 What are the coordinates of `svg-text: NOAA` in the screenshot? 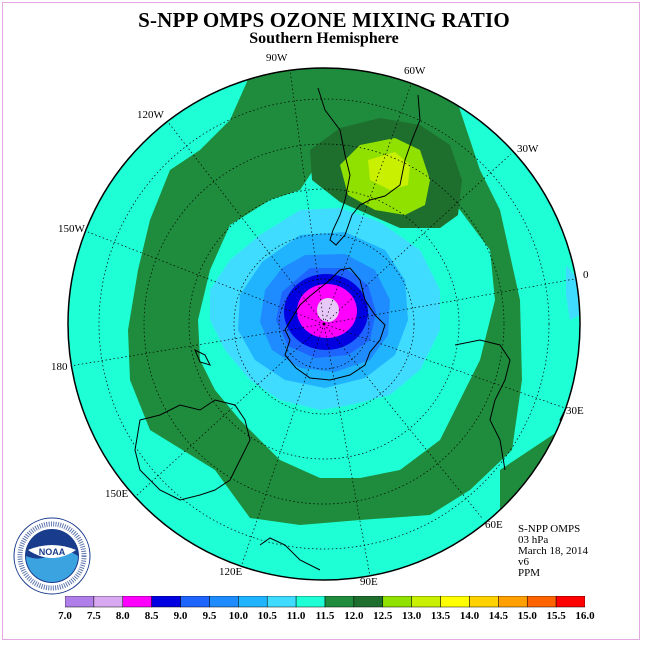 It's located at (52, 552).